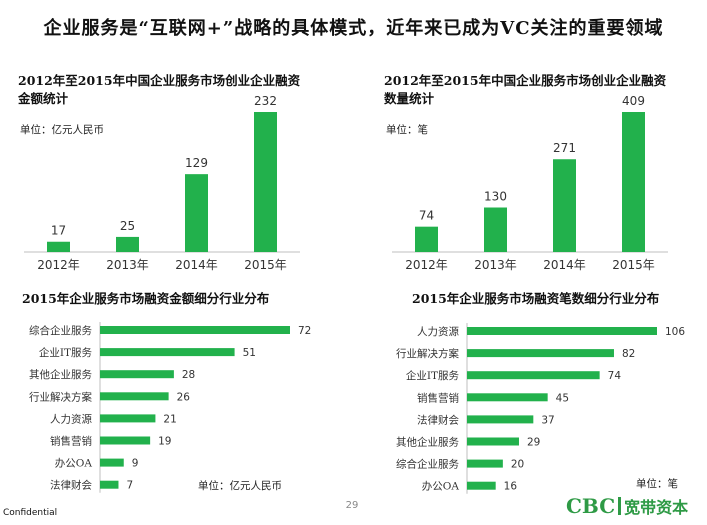 The image size is (707, 525). I want to click on chart2-data-label: 74, so click(426, 216).